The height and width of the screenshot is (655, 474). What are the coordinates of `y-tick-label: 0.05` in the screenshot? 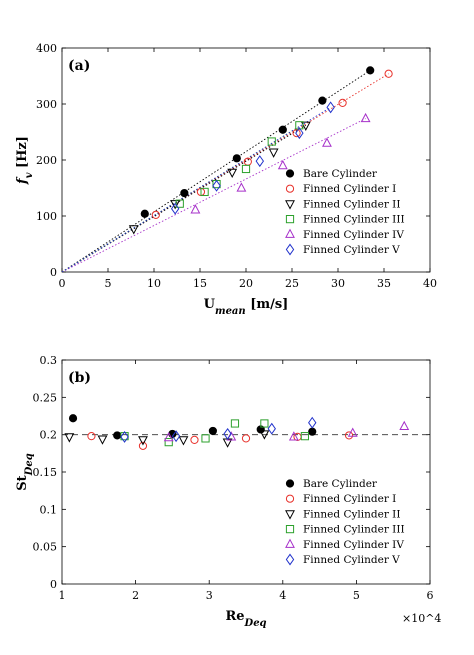 It's located at (45, 547).